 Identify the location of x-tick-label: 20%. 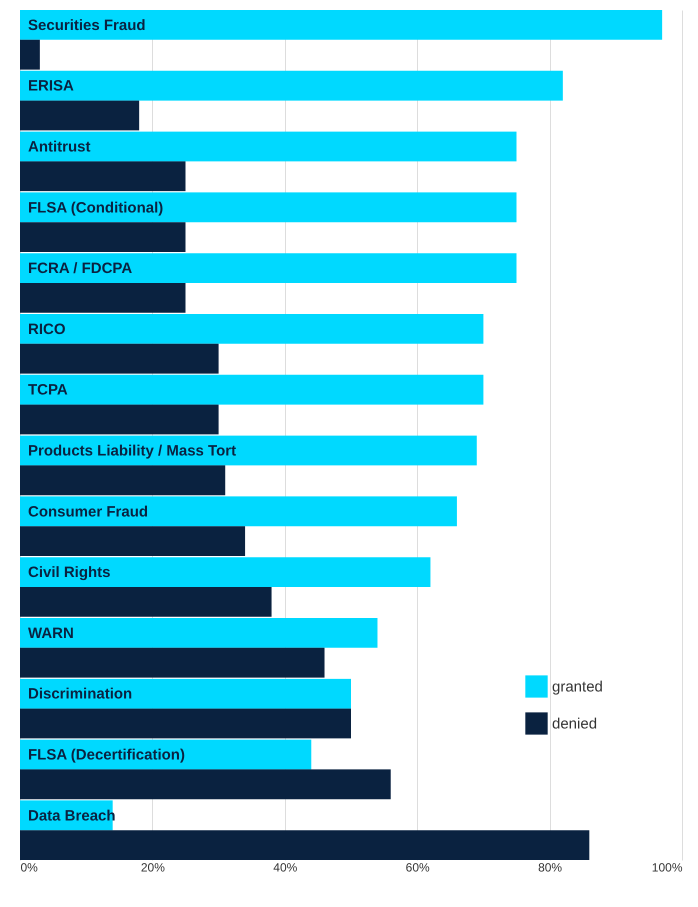
(153, 867).